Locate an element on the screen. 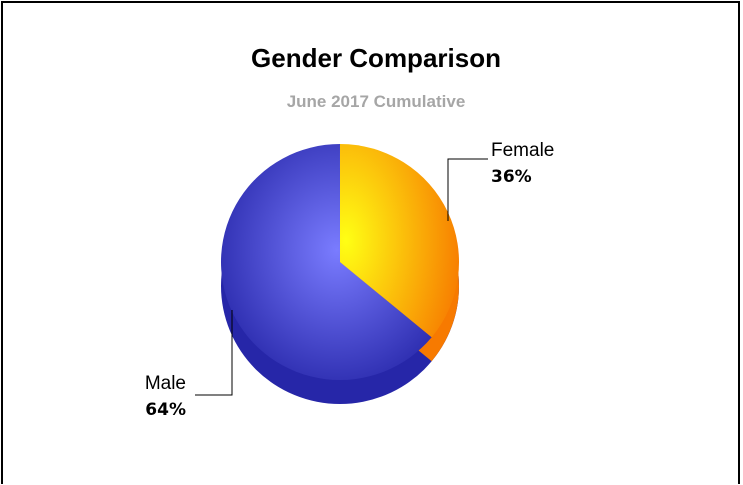  female-percent-label: 36% is located at coordinates (511, 177).